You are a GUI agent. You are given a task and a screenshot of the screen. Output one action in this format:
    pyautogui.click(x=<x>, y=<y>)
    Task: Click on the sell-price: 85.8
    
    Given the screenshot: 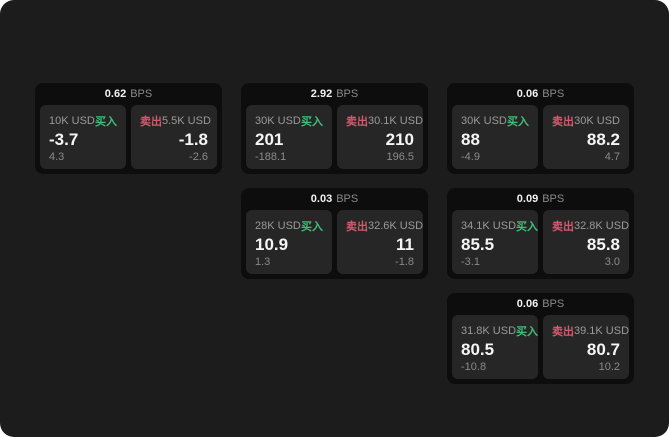 What is the action you would take?
    pyautogui.click(x=603, y=244)
    